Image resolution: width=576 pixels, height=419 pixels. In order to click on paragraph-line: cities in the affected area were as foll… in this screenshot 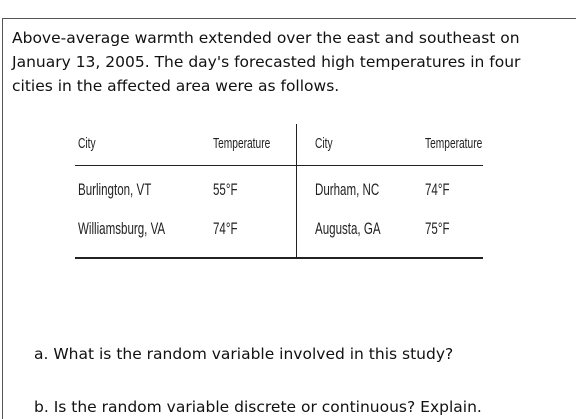, I will do `click(176, 86)`.